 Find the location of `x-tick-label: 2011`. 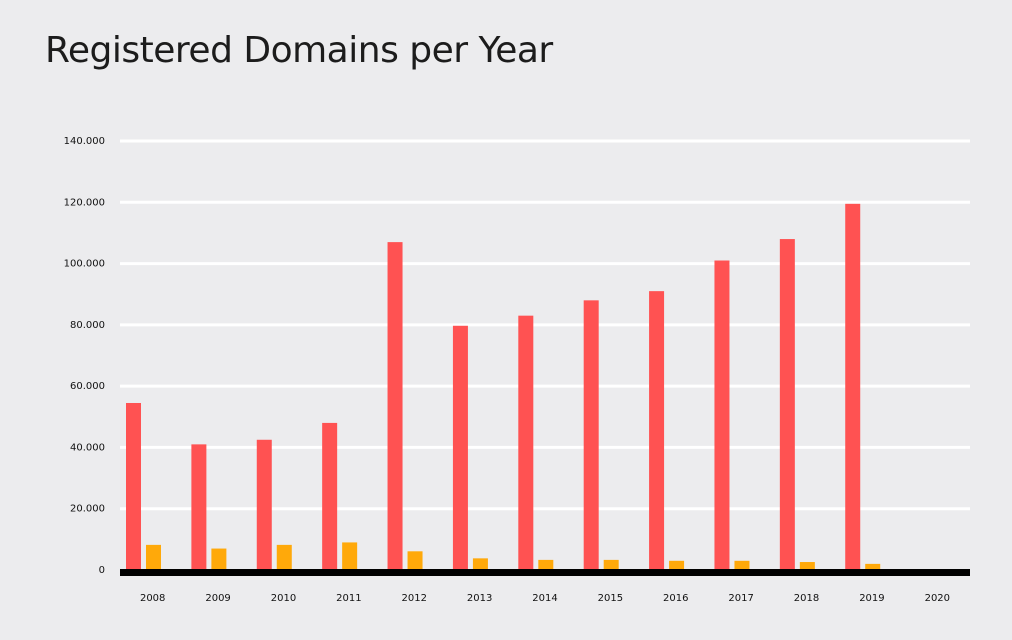

x-tick-label: 2011 is located at coordinates (348, 598).